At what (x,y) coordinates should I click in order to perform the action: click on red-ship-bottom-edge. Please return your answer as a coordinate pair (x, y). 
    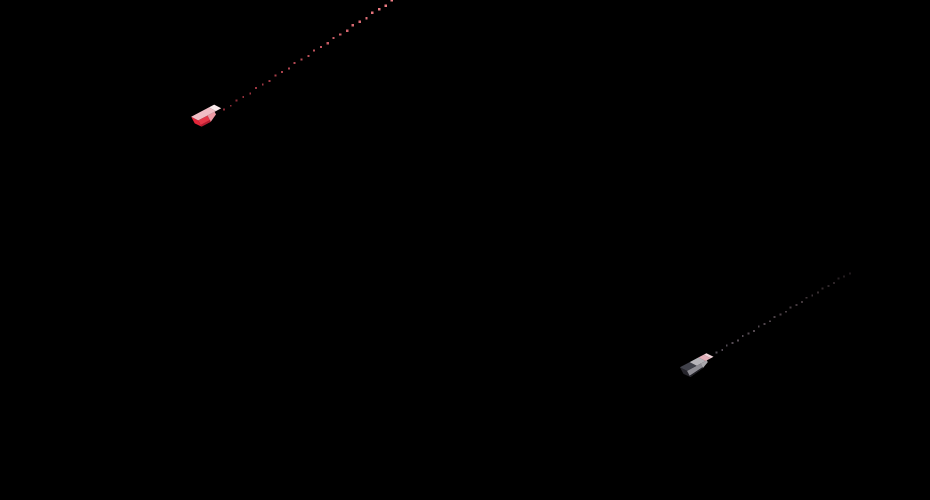
    Looking at the image, I should click on (205, 123).